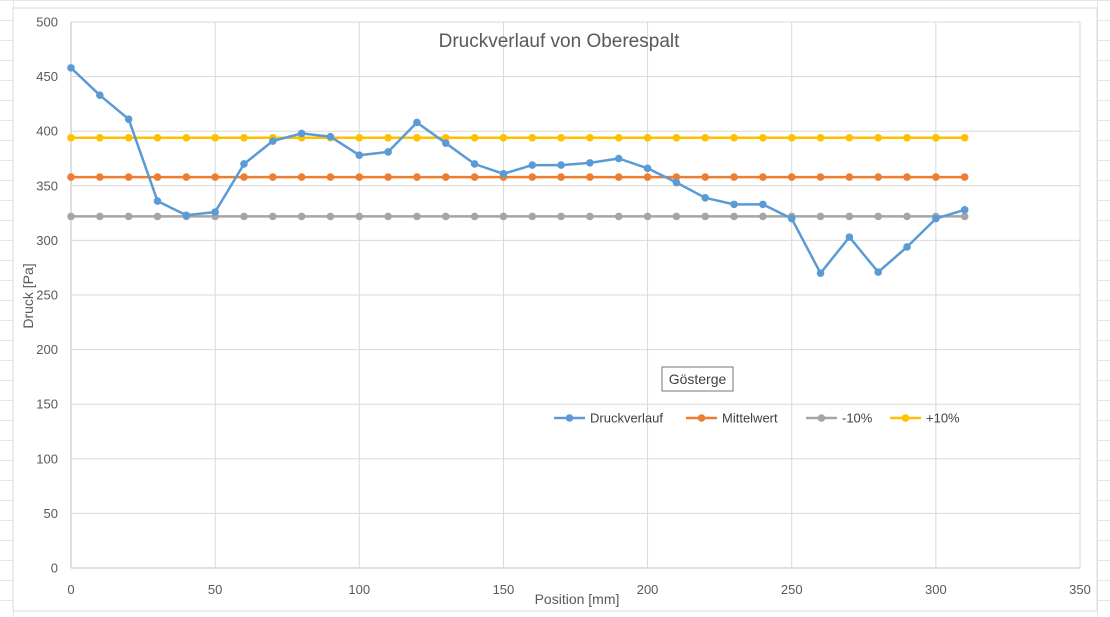  I want to click on legend-label: Mittelwert, so click(750, 418).